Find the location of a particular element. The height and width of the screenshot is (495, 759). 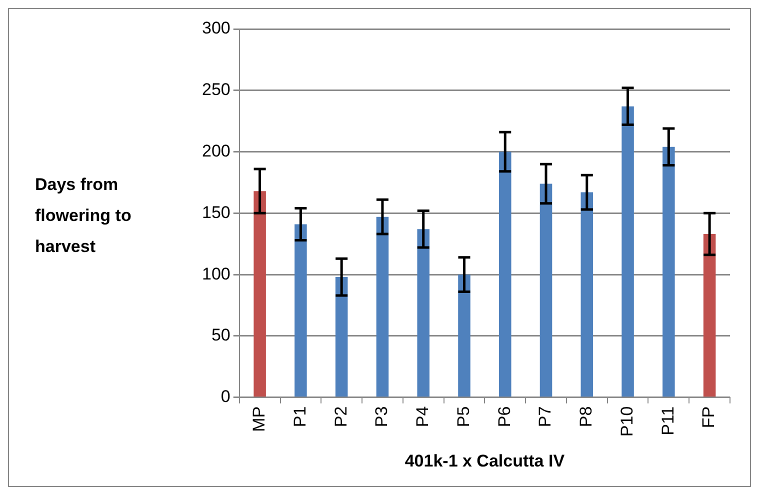

y-tick-label: 250 is located at coordinates (216, 90).